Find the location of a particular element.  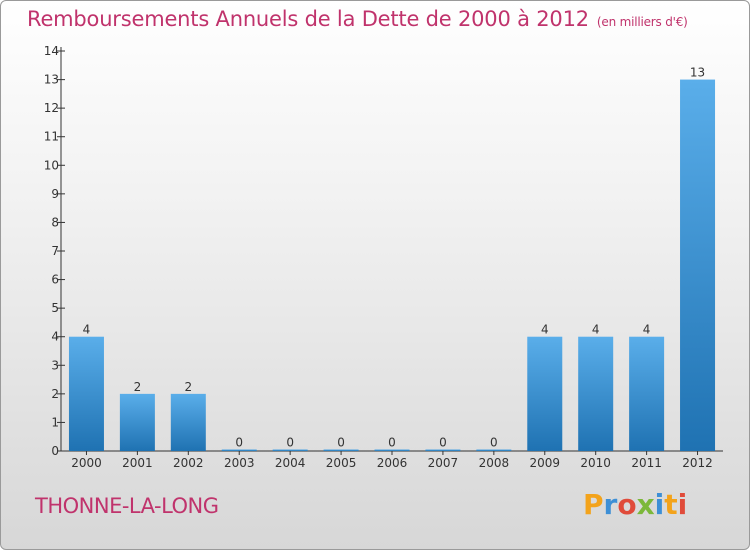

x-tick-label: 2008 is located at coordinates (494, 463).